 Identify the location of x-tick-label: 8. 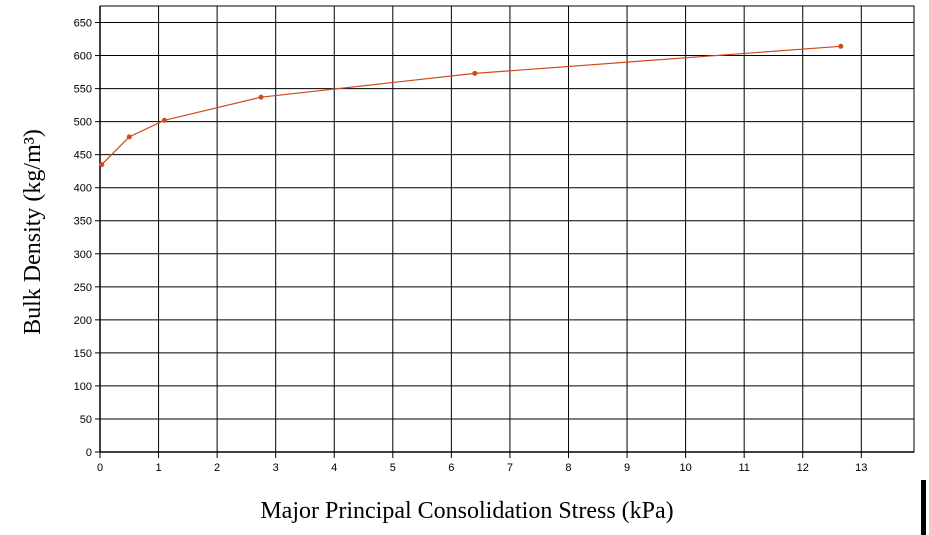
(568, 468).